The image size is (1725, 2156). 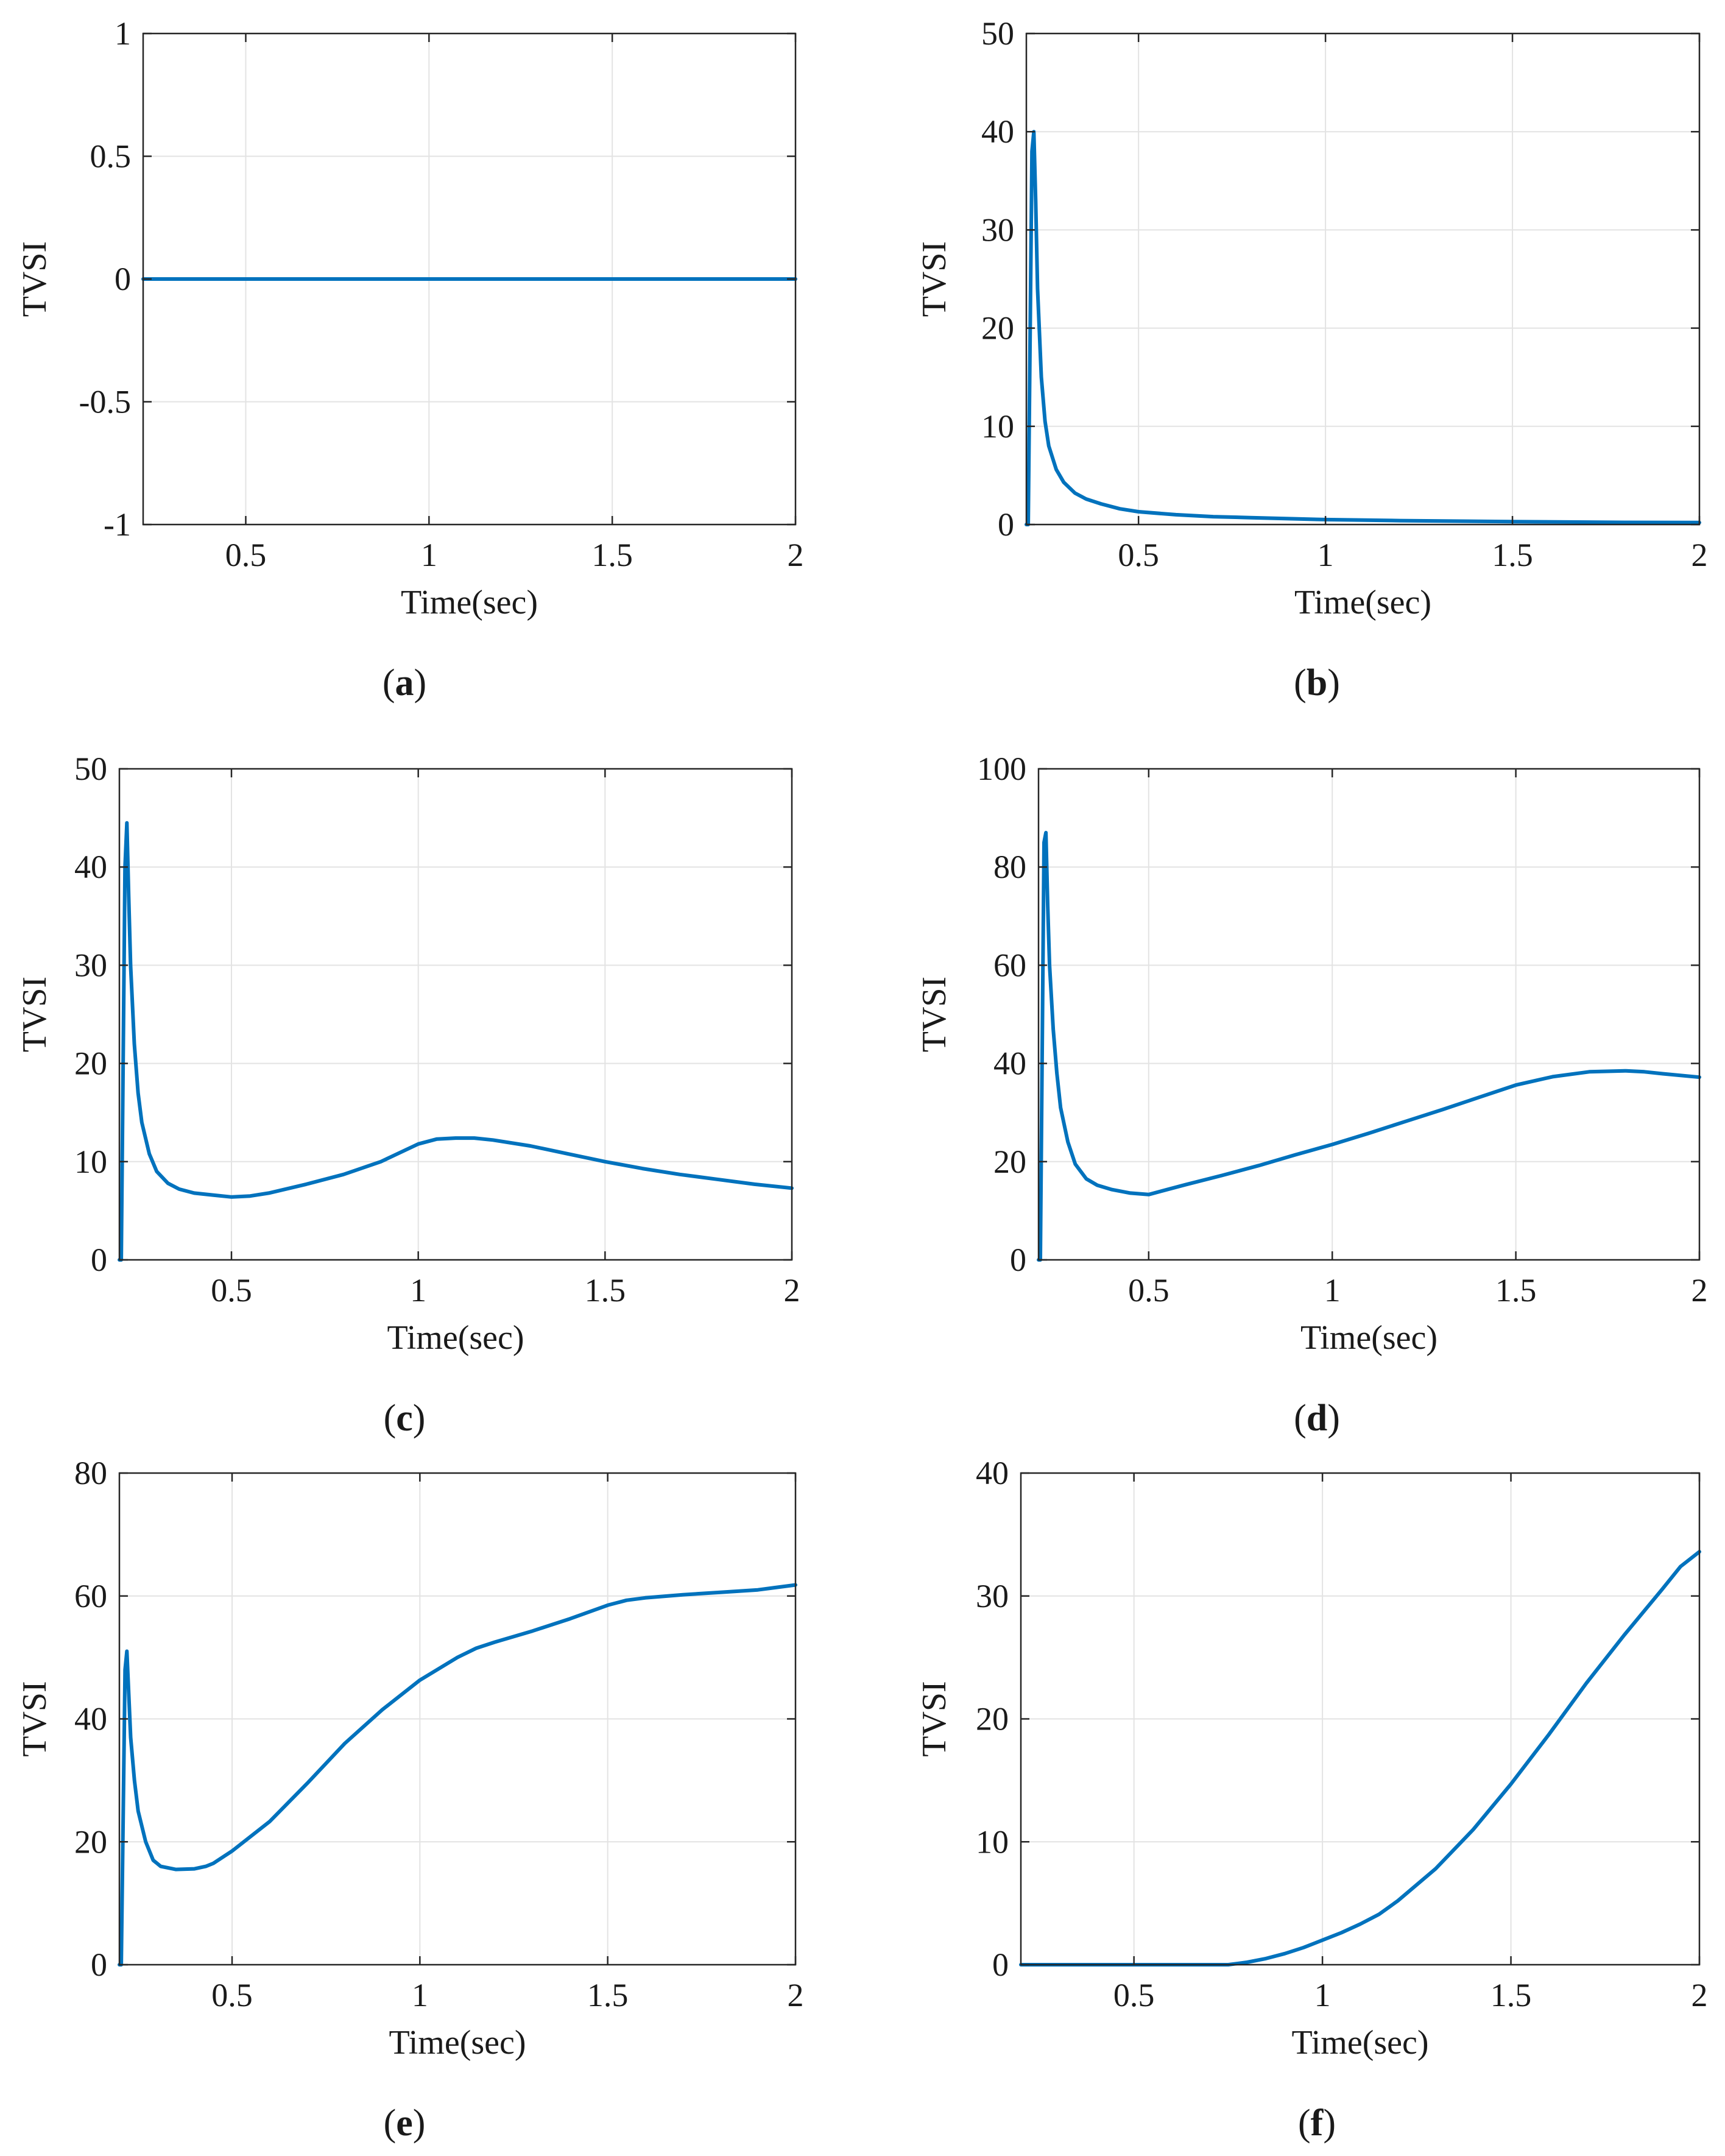 What do you see at coordinates (1317, 683) in the screenshot?
I see `panel-caption: (b)` at bounding box center [1317, 683].